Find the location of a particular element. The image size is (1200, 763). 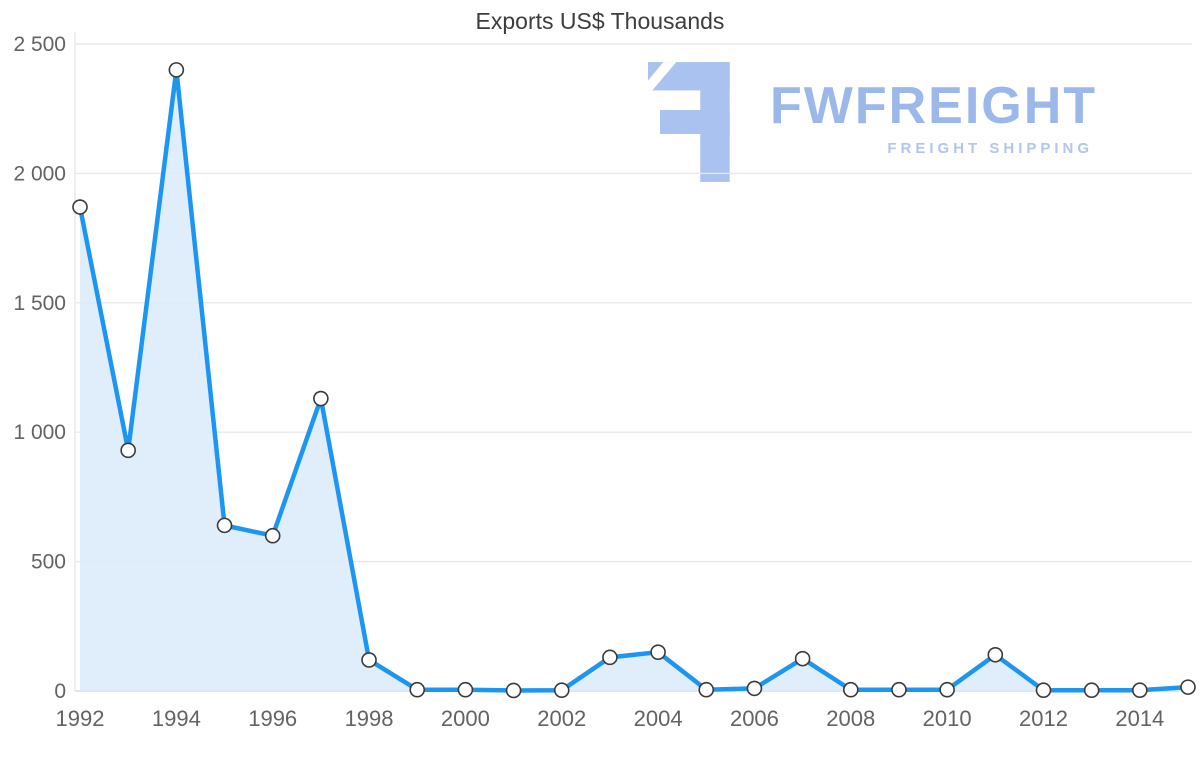

x-axis-label: 1992 is located at coordinates (80, 718).